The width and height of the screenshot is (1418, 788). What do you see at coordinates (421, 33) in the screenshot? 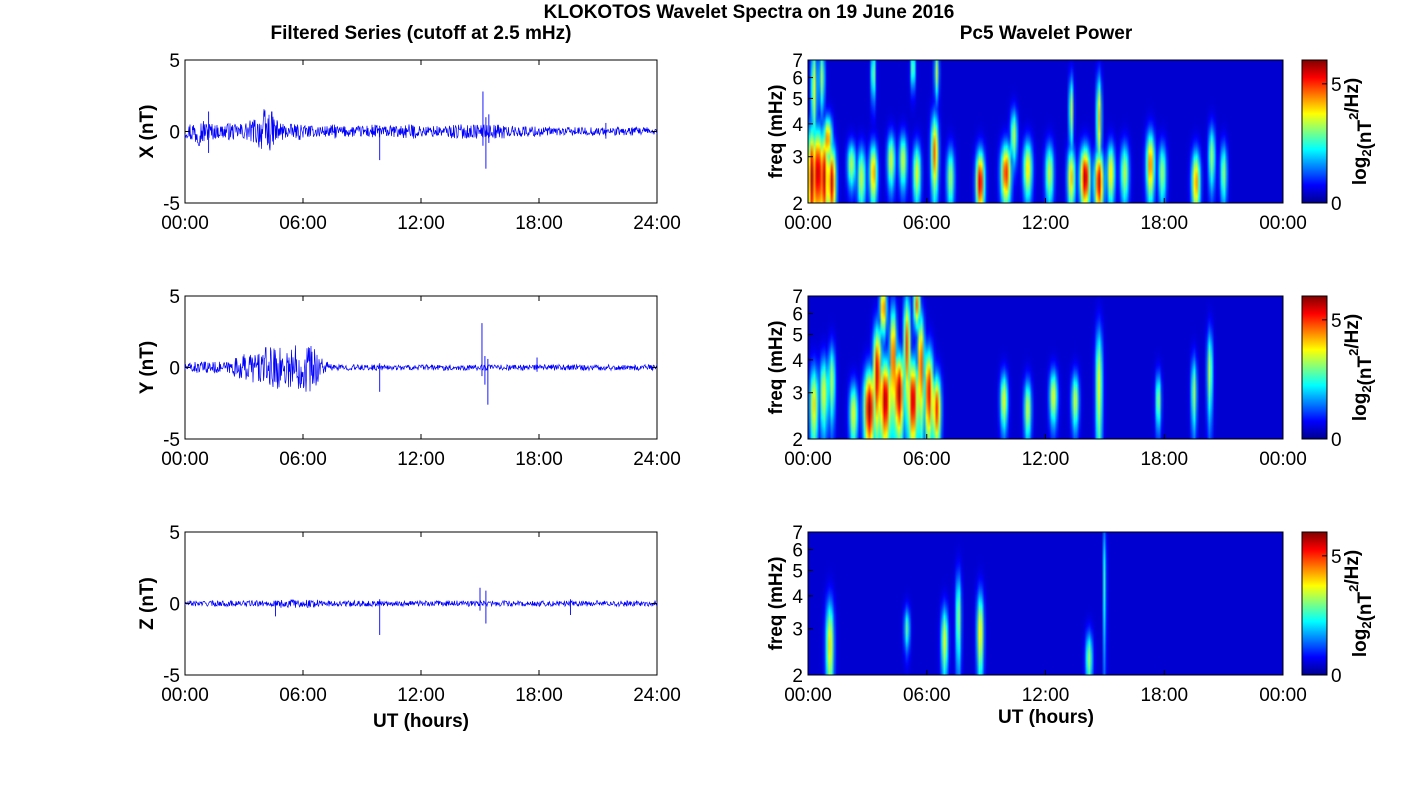
I see `left-column-title: Filtered Series (cutoff at 2.5 mHz)` at bounding box center [421, 33].